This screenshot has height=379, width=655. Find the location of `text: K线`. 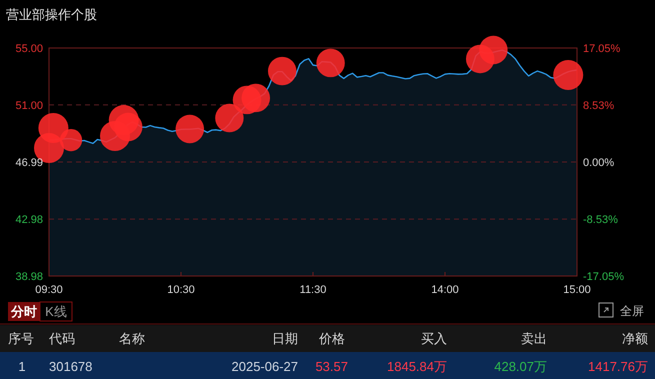

text: K线 is located at coordinates (56, 311).